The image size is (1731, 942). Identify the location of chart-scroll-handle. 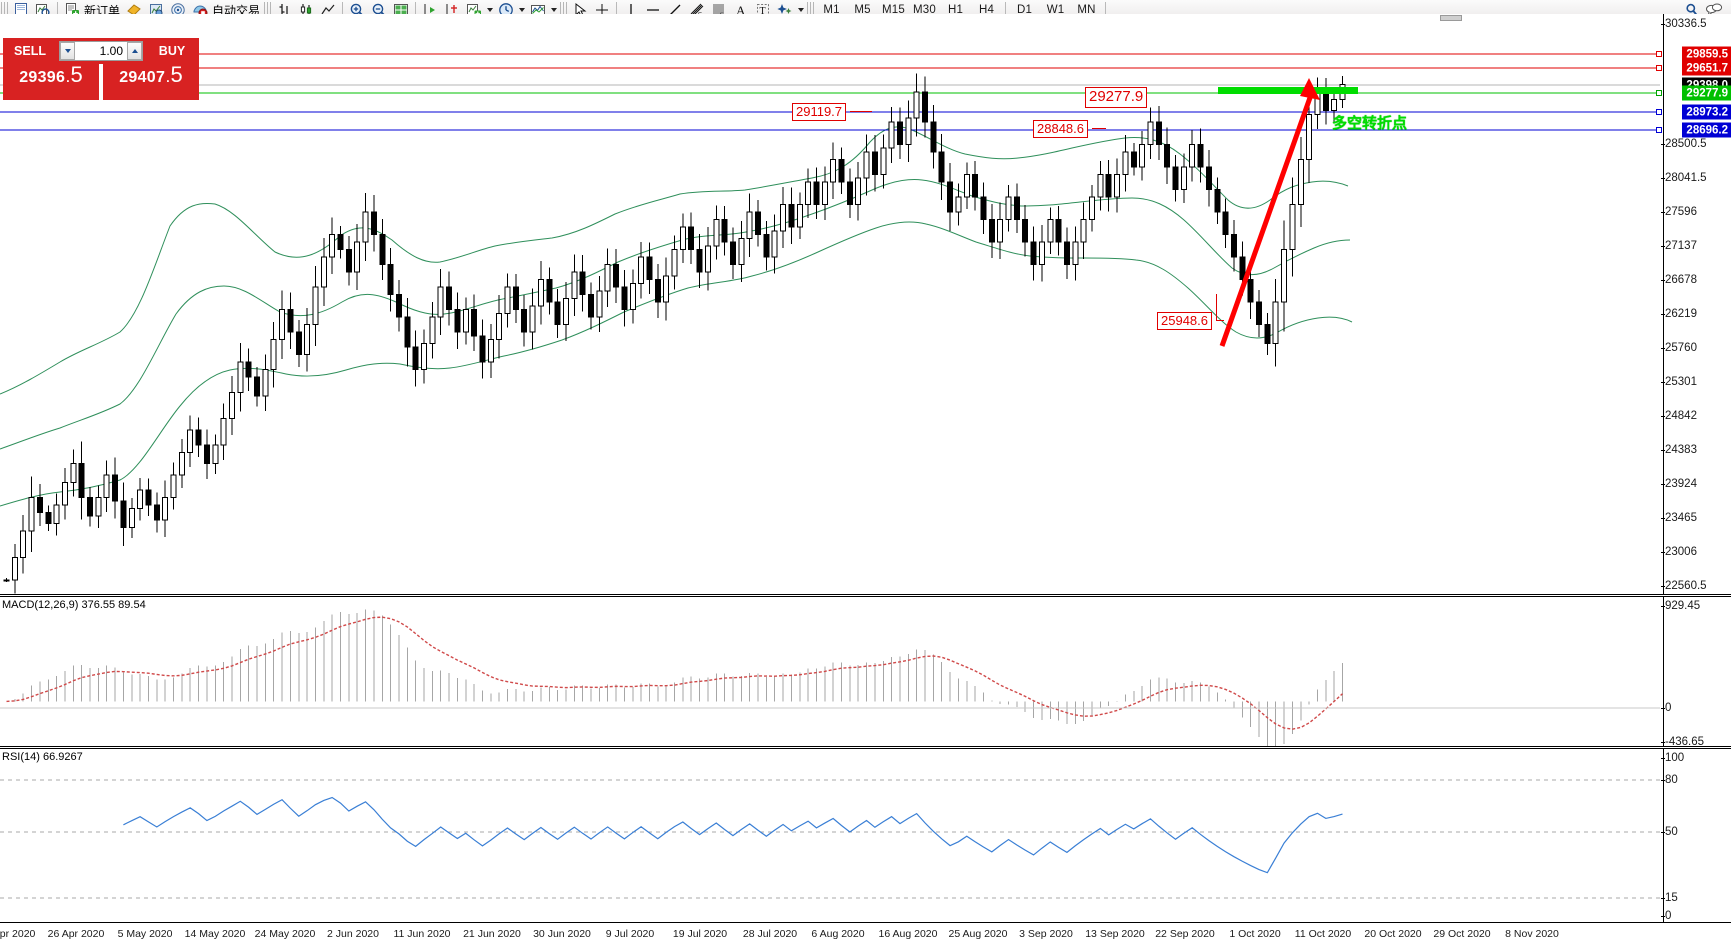
(1451, 18).